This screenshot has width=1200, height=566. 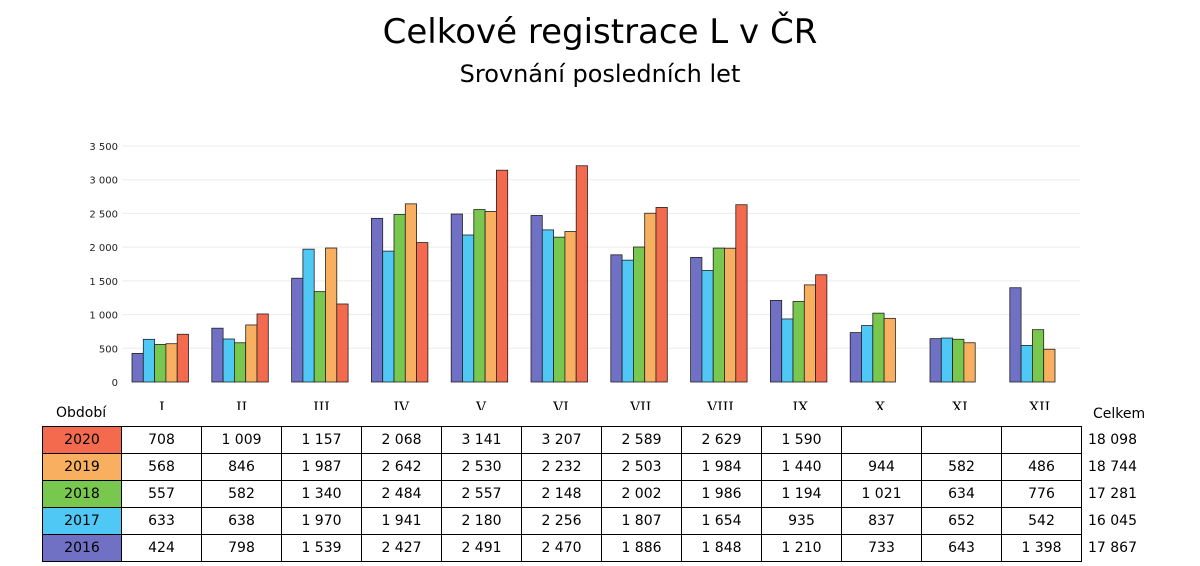 I want to click on period-header: Období, so click(x=81, y=413).